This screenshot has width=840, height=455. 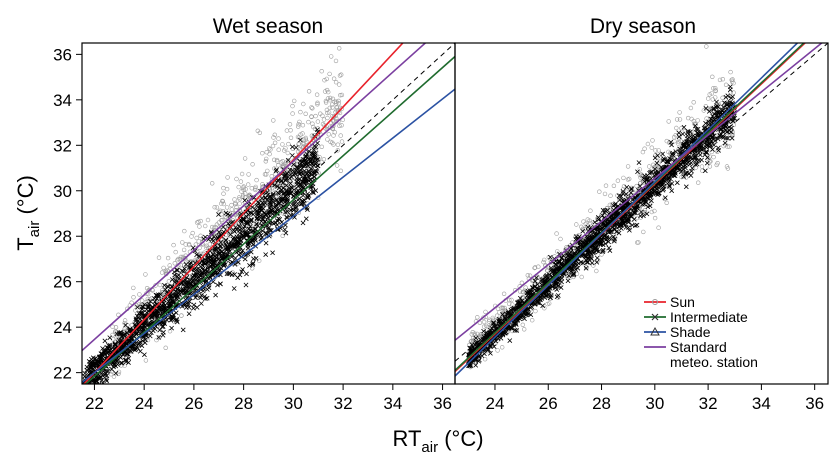 What do you see at coordinates (698, 347) in the screenshot?
I see `legend-label: Standard` at bounding box center [698, 347].